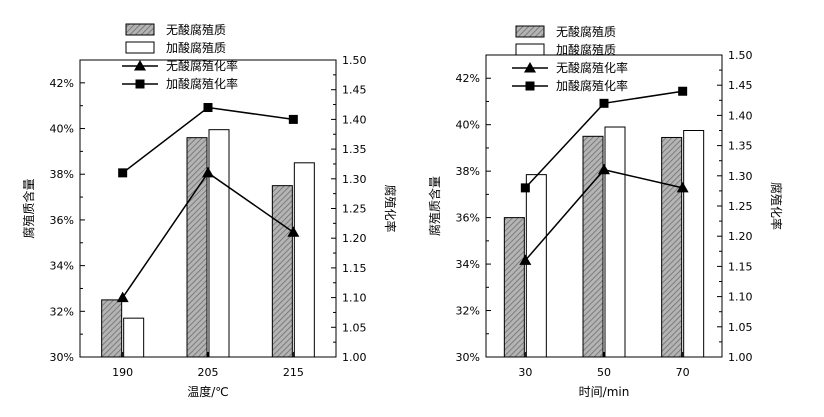  Describe the element at coordinates (122, 372) in the screenshot. I see `x-tick-label: 190` at that location.